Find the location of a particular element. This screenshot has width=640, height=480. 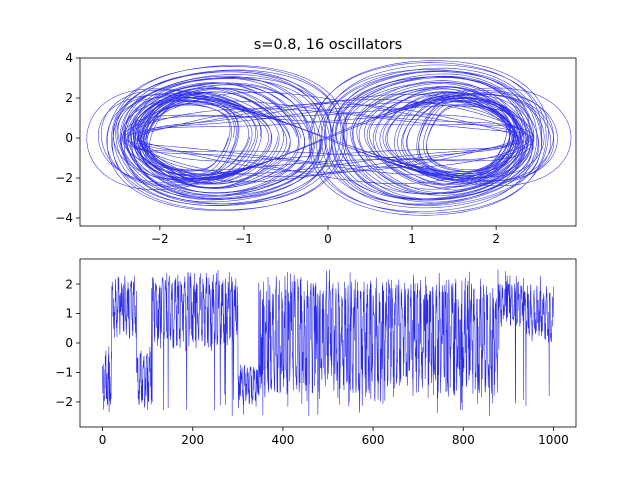

crossing-trajectory is located at coordinates (328, 138).